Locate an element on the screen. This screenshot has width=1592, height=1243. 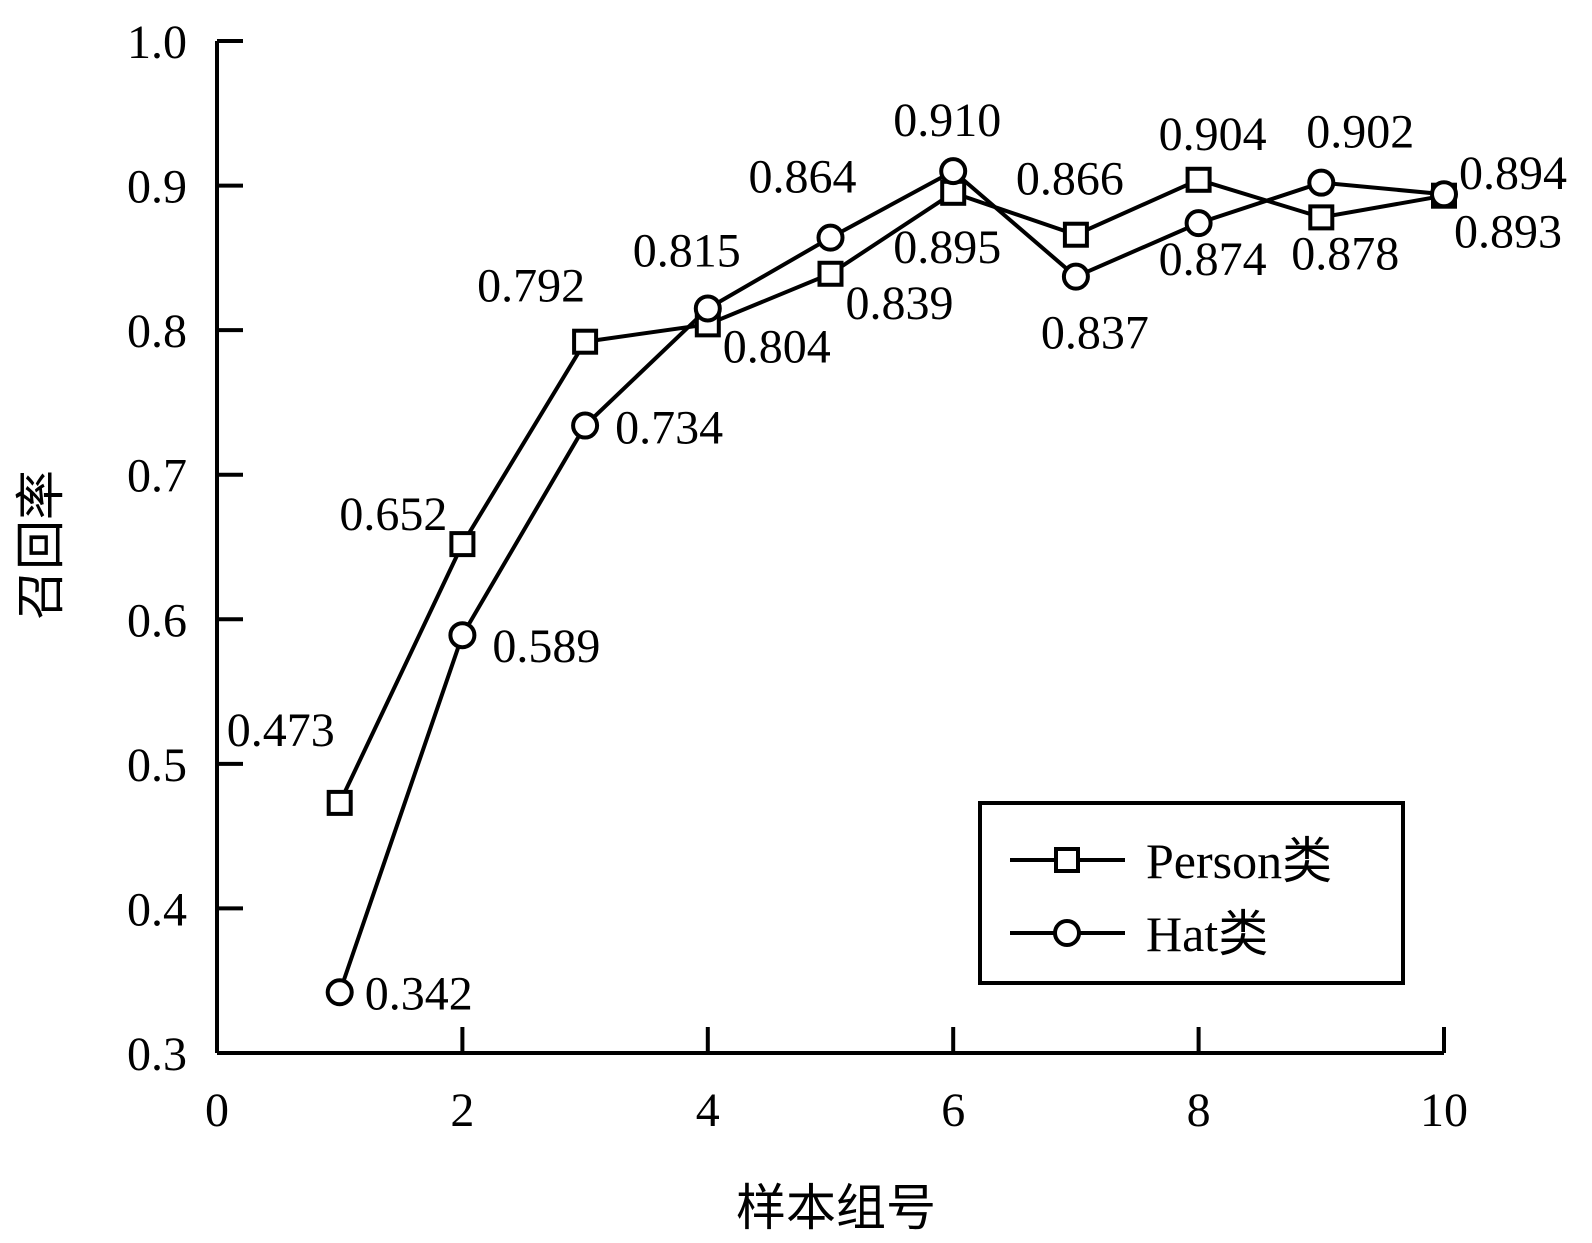
person-data-label: 0.804 is located at coordinates (777, 346).